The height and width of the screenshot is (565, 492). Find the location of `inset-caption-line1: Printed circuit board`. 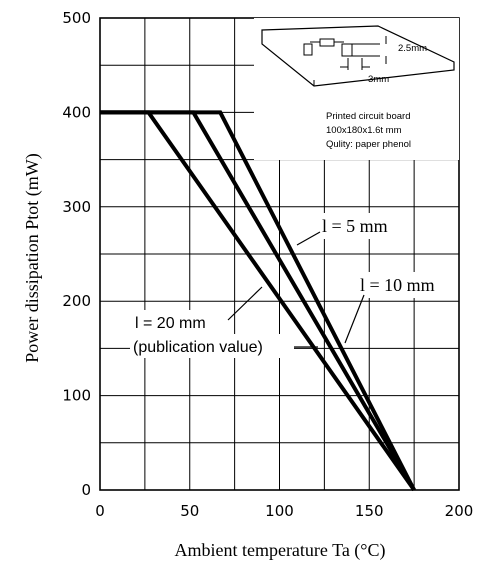

inset-caption-line1: Printed circuit board is located at coordinates (368, 116).